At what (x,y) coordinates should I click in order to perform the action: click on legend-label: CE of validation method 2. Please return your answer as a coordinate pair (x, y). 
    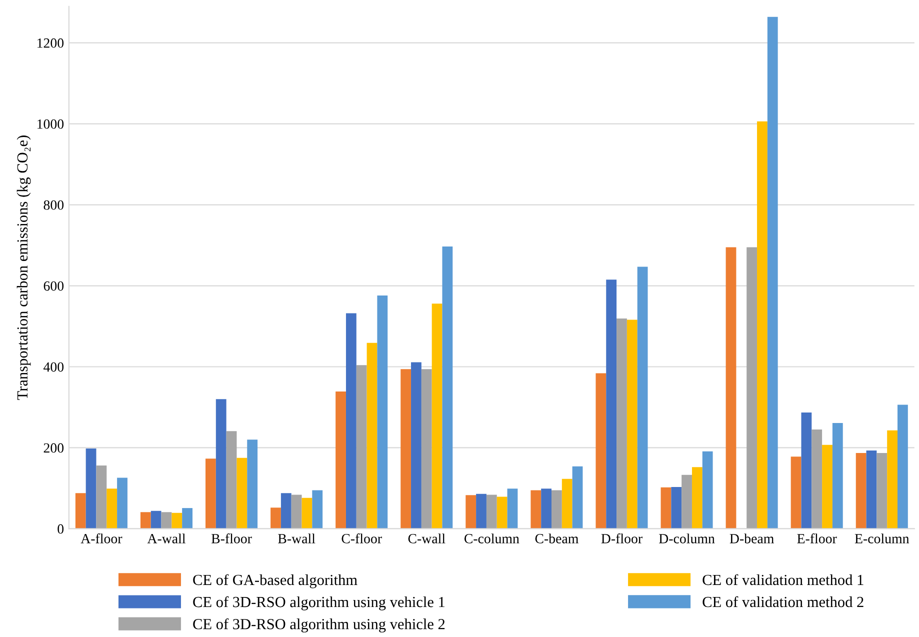
    Looking at the image, I should click on (783, 602).